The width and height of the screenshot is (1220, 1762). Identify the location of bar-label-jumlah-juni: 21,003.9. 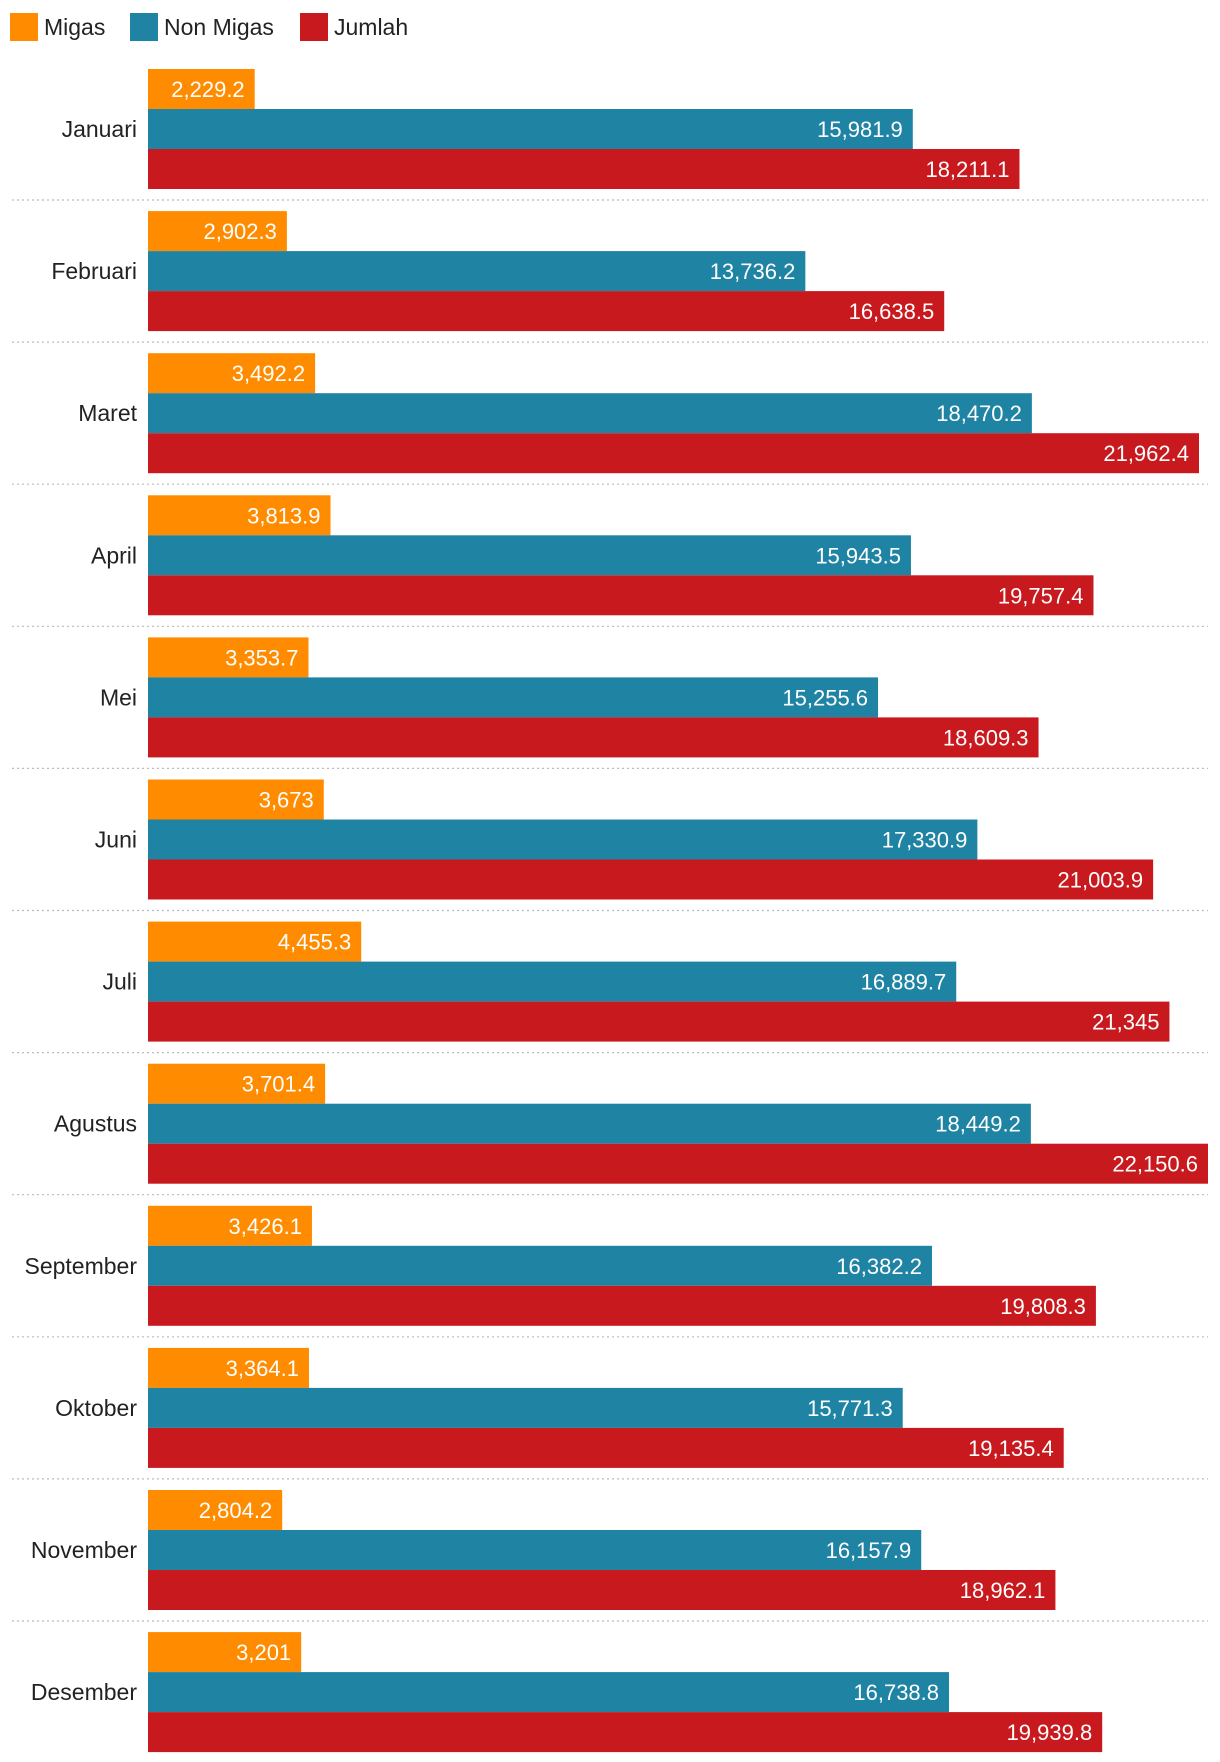
(1100, 880).